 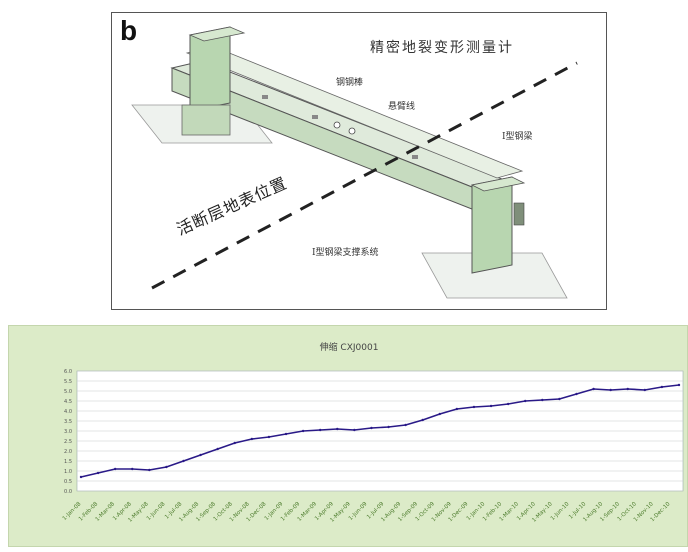 I want to click on y-tick-label: 4.5, so click(x=68, y=402).